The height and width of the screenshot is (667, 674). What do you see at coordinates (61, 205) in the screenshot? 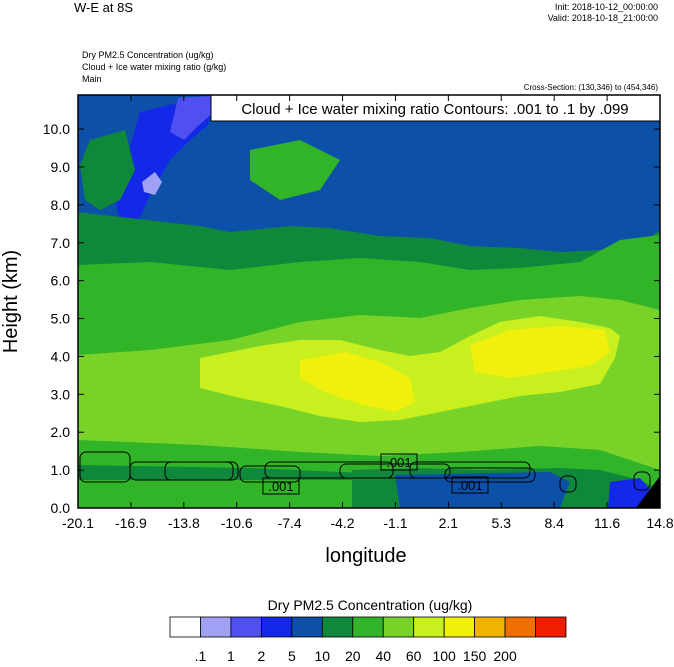
I see `y-tick-label-8: 8.0` at bounding box center [61, 205].